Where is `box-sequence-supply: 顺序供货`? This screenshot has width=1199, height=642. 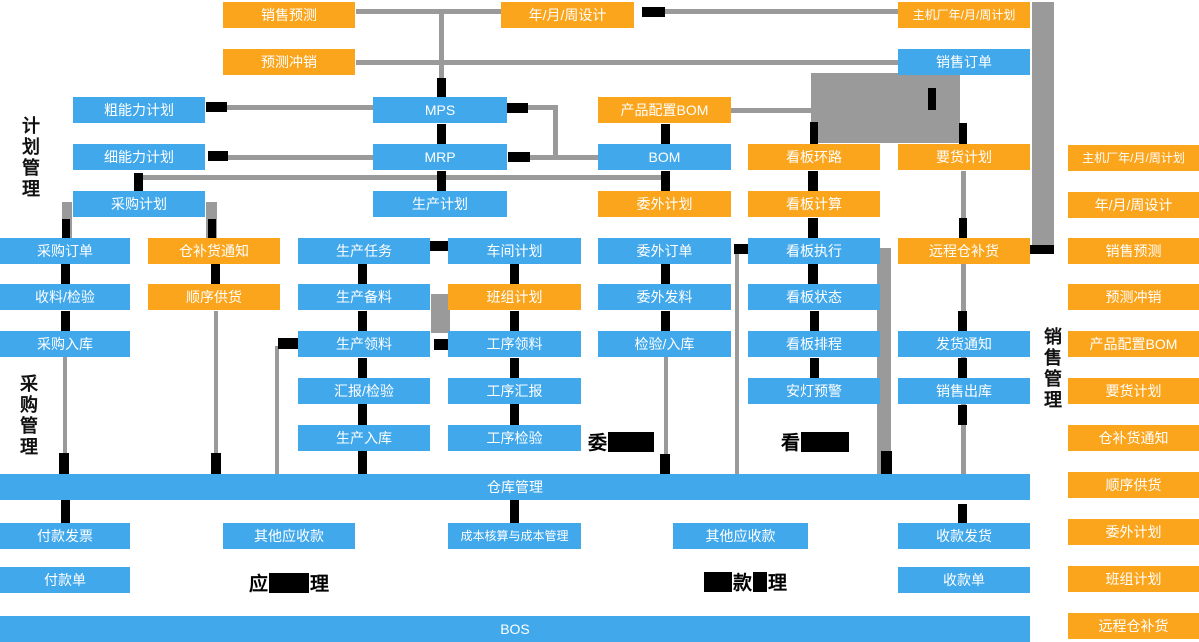 box-sequence-supply: 顺序供货 is located at coordinates (214, 297).